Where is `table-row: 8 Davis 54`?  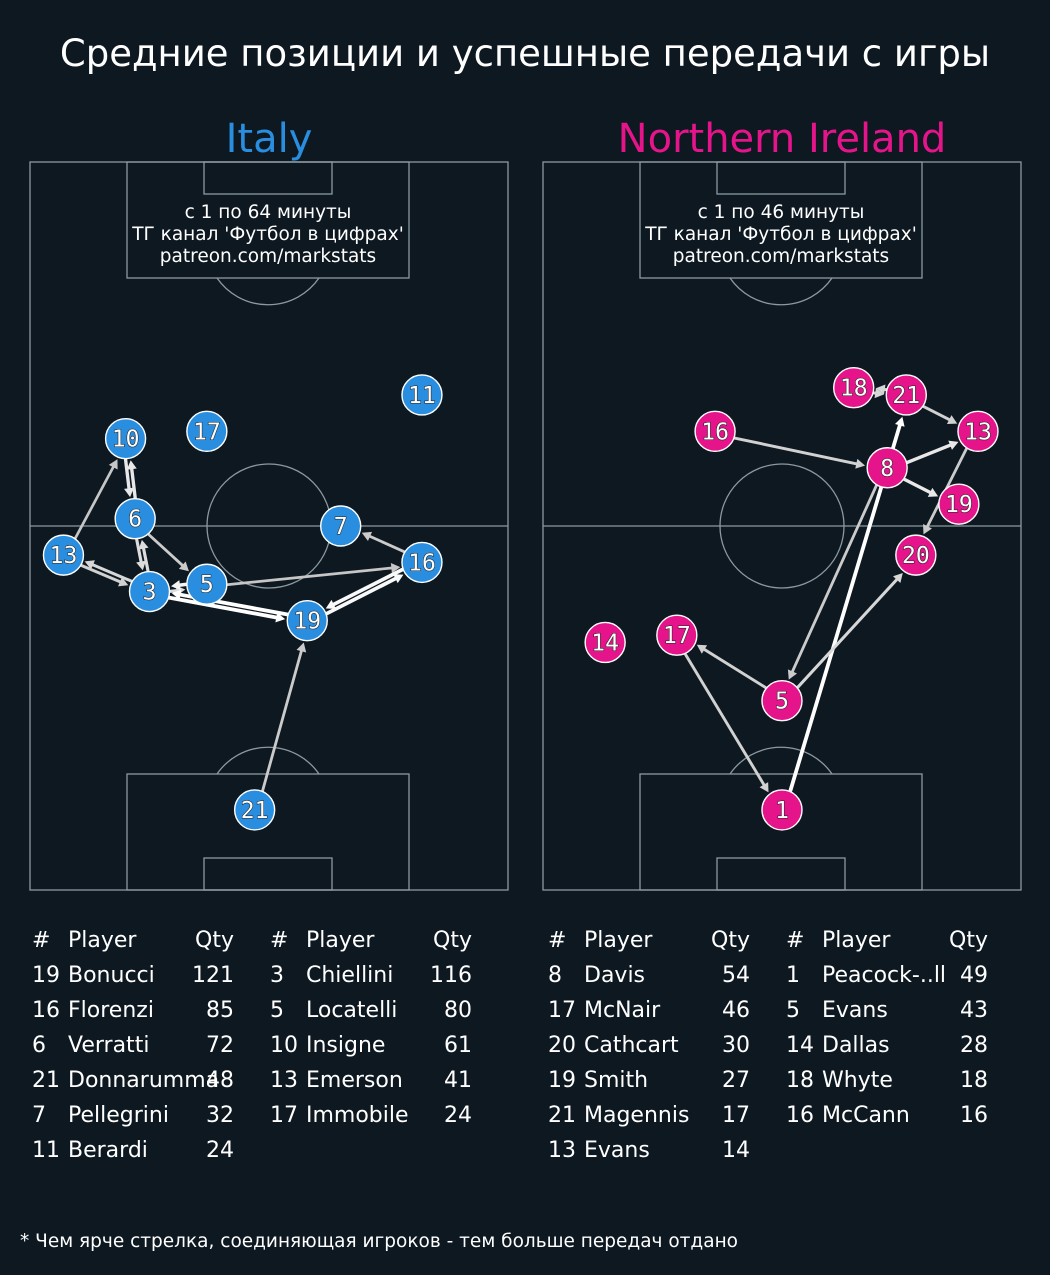 table-row: 8 Davis 54 is located at coordinates (649, 980).